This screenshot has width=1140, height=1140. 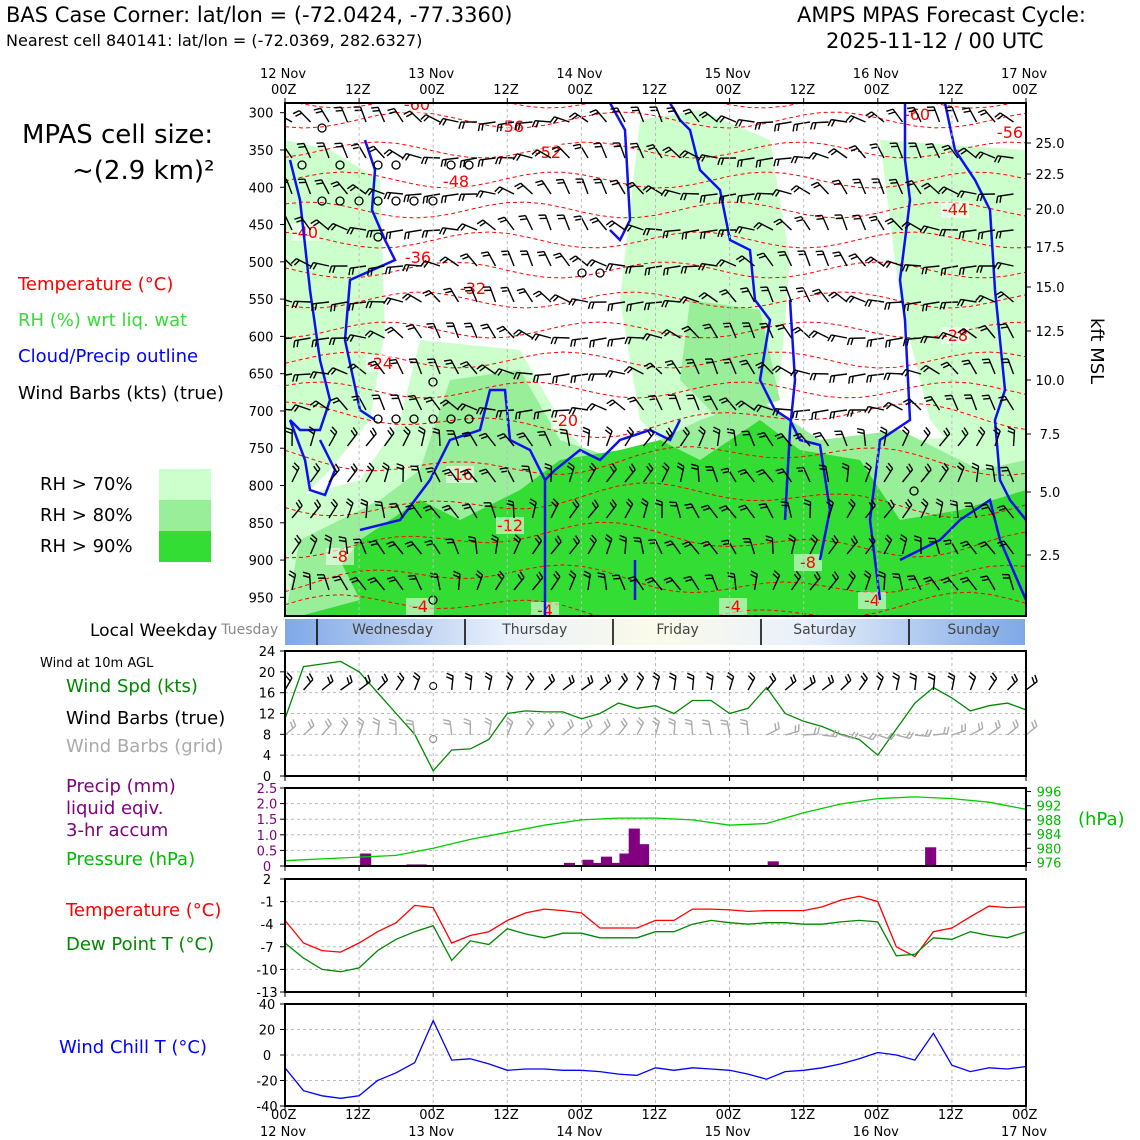 What do you see at coordinates (973, 630) in the screenshot?
I see `weekday-label: Sunday` at bounding box center [973, 630].